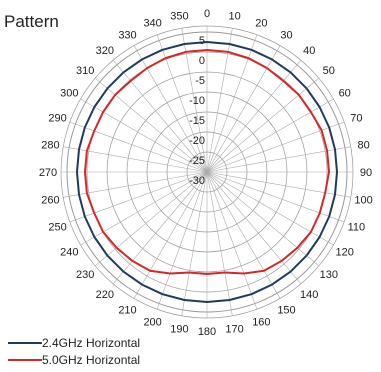  Describe the element at coordinates (91, 359) in the screenshot. I see `legend-label-2: 5.0GHz Horizontal` at that location.